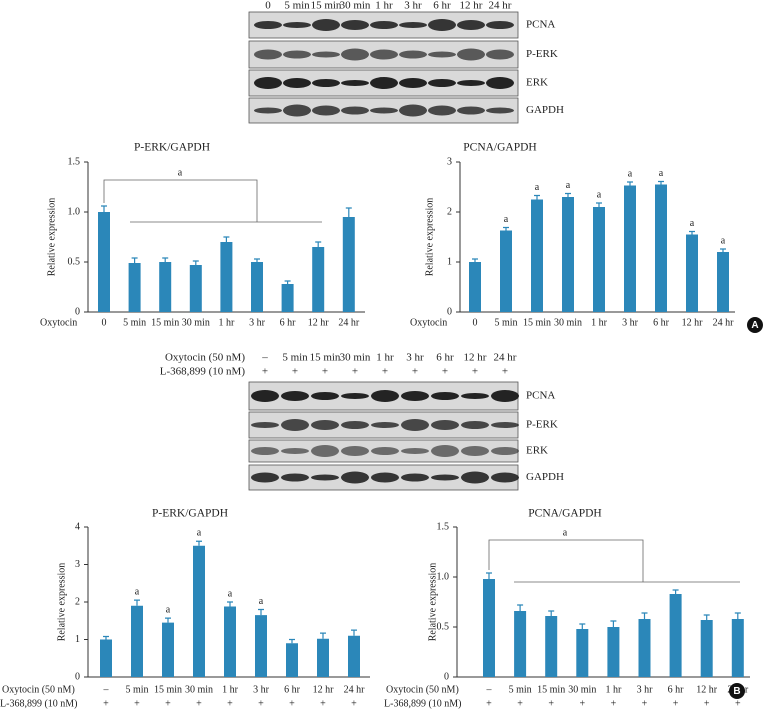 The image size is (773, 711). What do you see at coordinates (445, 358) in the screenshot?
I see `lane-label: 6 hr` at bounding box center [445, 358].